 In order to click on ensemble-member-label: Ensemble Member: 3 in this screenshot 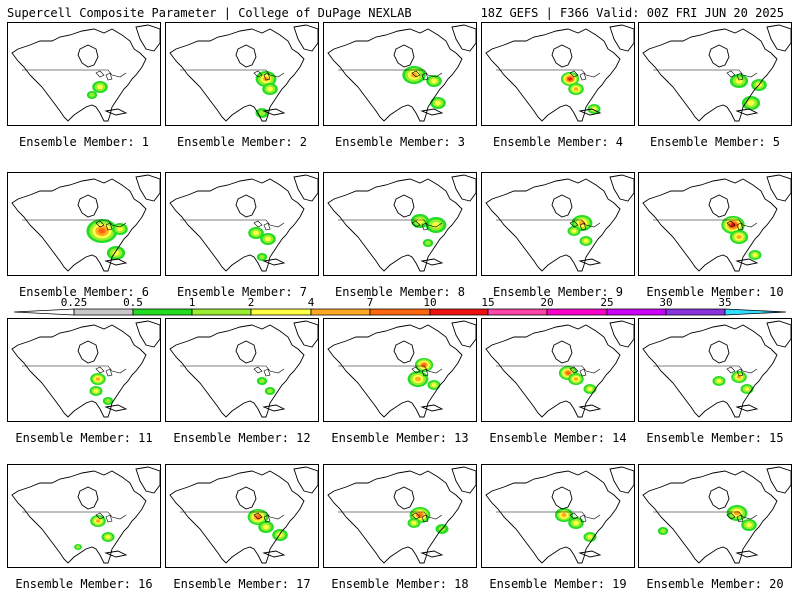, I will do `click(400, 142)`.